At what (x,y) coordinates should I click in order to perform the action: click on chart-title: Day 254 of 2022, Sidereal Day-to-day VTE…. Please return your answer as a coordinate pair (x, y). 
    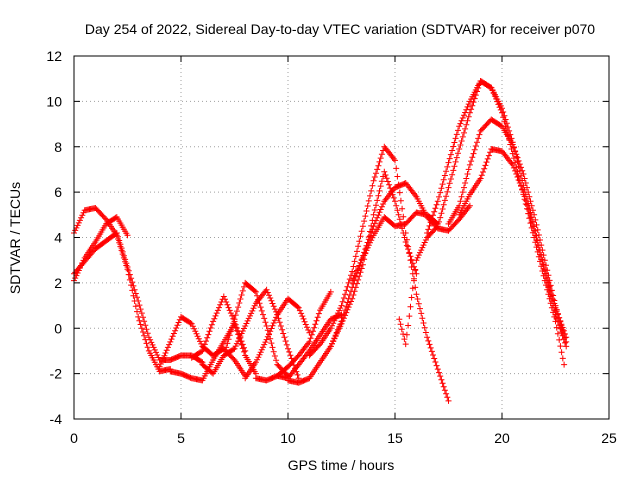
    Looking at the image, I should click on (340, 29).